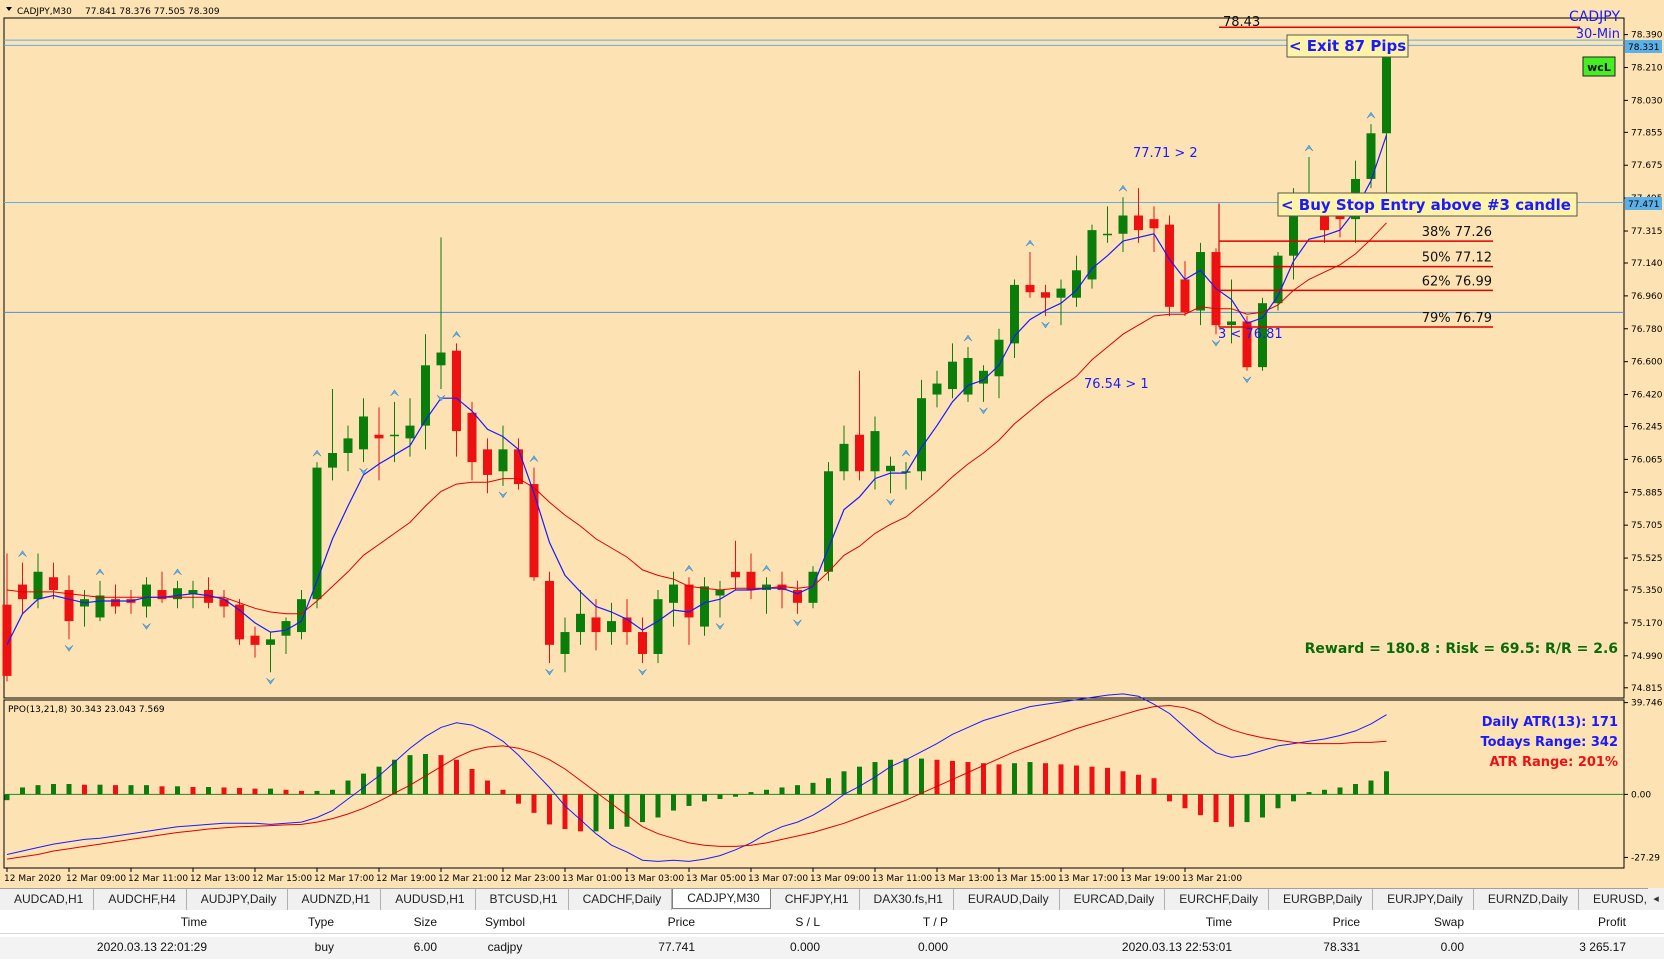 The height and width of the screenshot is (963, 1664). I want to click on tab-audusd-h1: AUDUSD,H1, so click(428, 899).